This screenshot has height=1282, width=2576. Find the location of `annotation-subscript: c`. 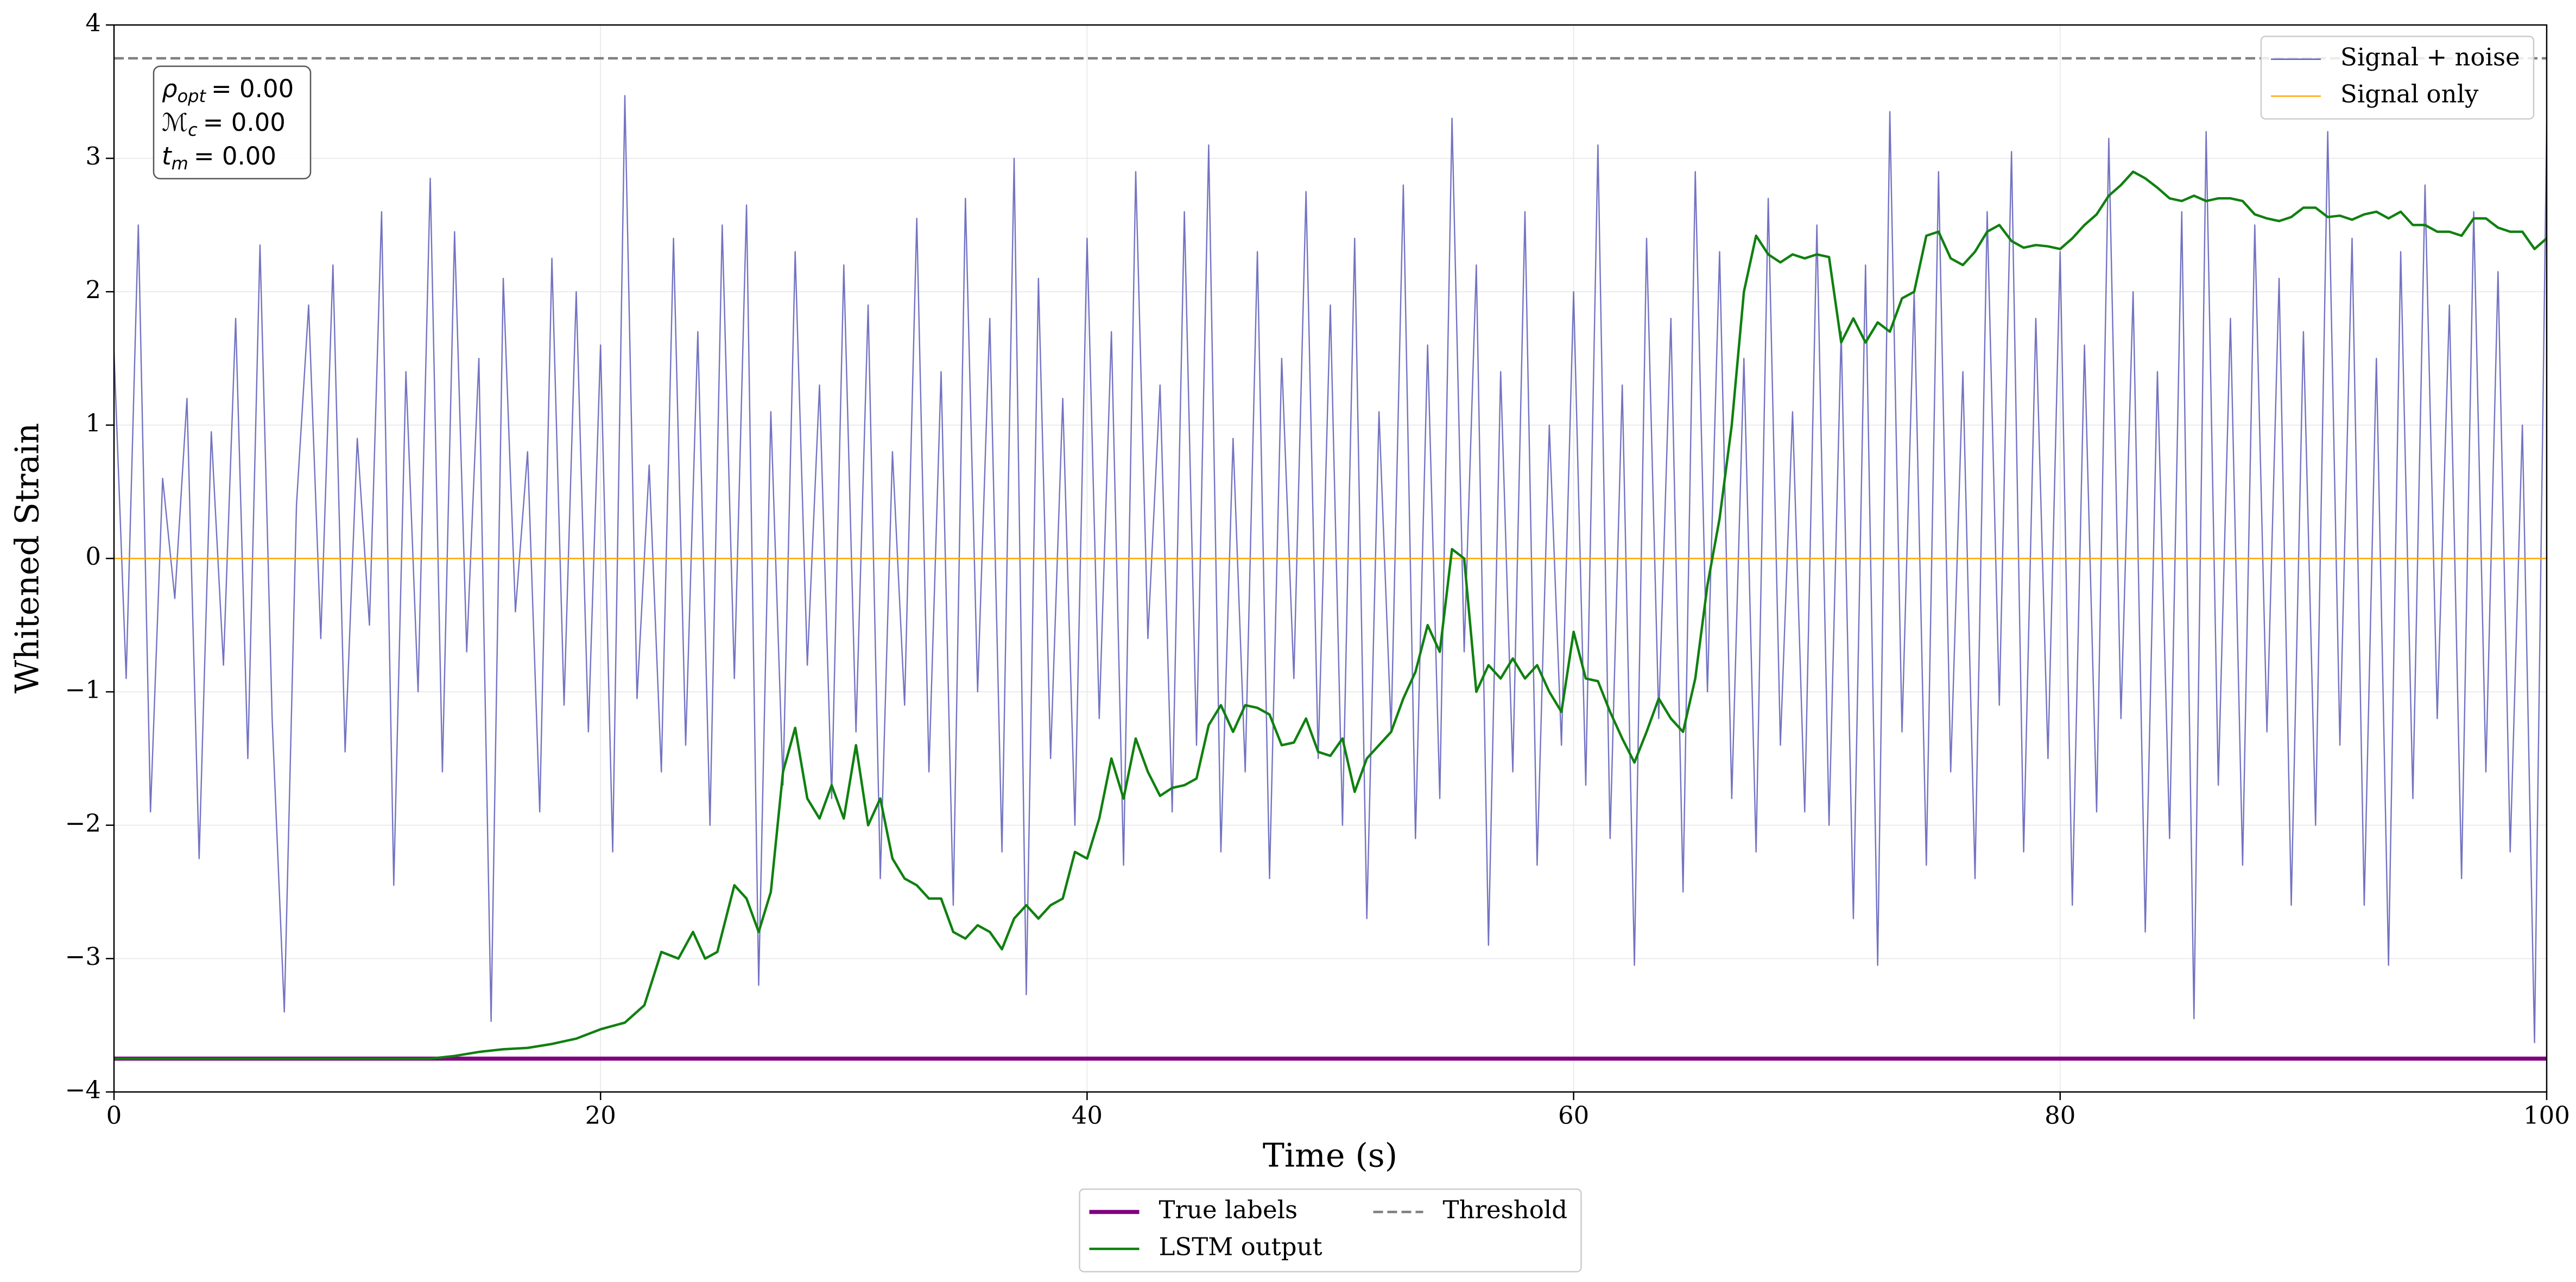

annotation-subscript: c is located at coordinates (193, 129).